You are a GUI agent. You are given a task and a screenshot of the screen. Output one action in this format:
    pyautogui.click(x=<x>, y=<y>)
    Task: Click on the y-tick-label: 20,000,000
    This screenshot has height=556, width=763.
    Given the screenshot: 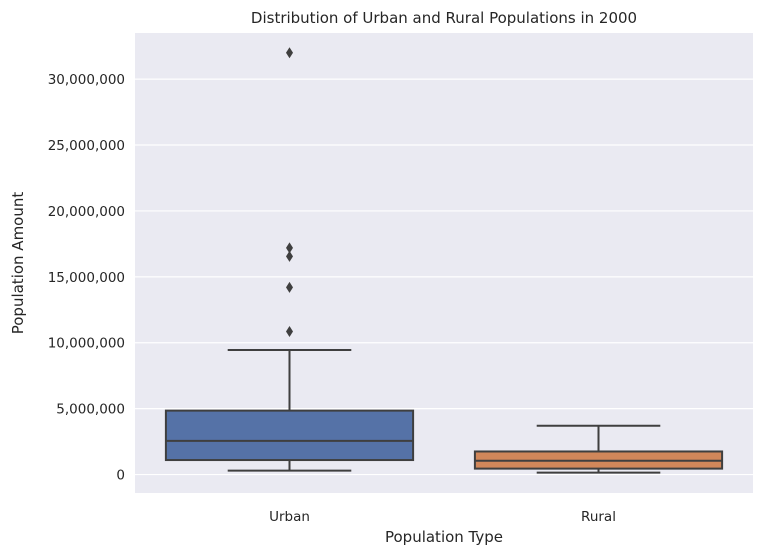 What is the action you would take?
    pyautogui.click(x=86, y=212)
    